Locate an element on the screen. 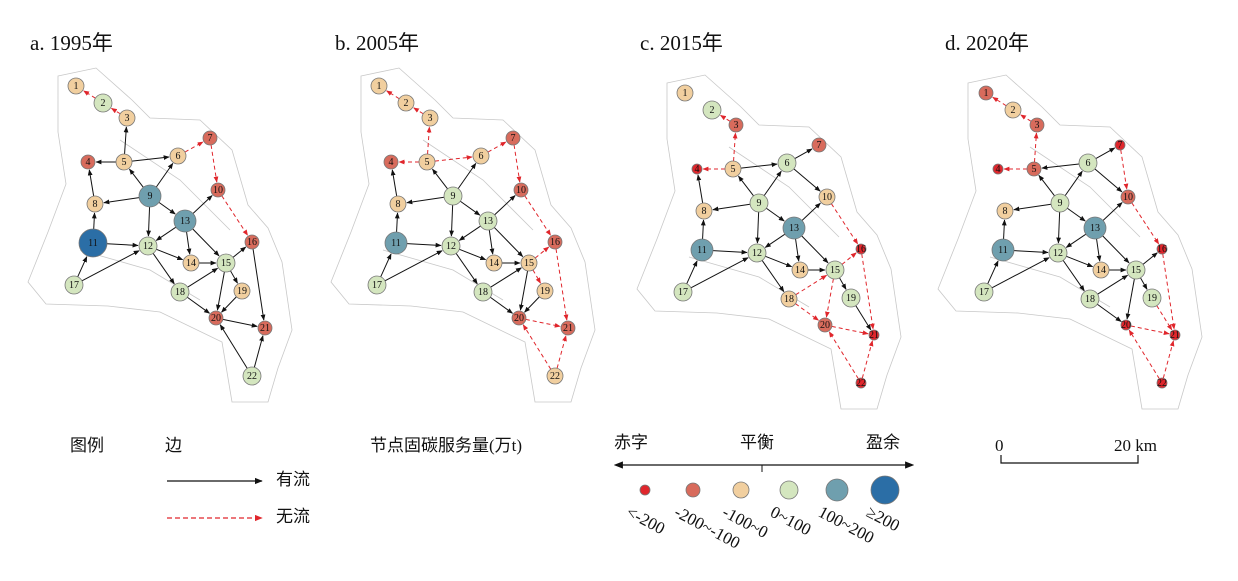 Image resolution: width=1238 pixels, height=581 pixels. node-label: 9 is located at coordinates (453, 196).